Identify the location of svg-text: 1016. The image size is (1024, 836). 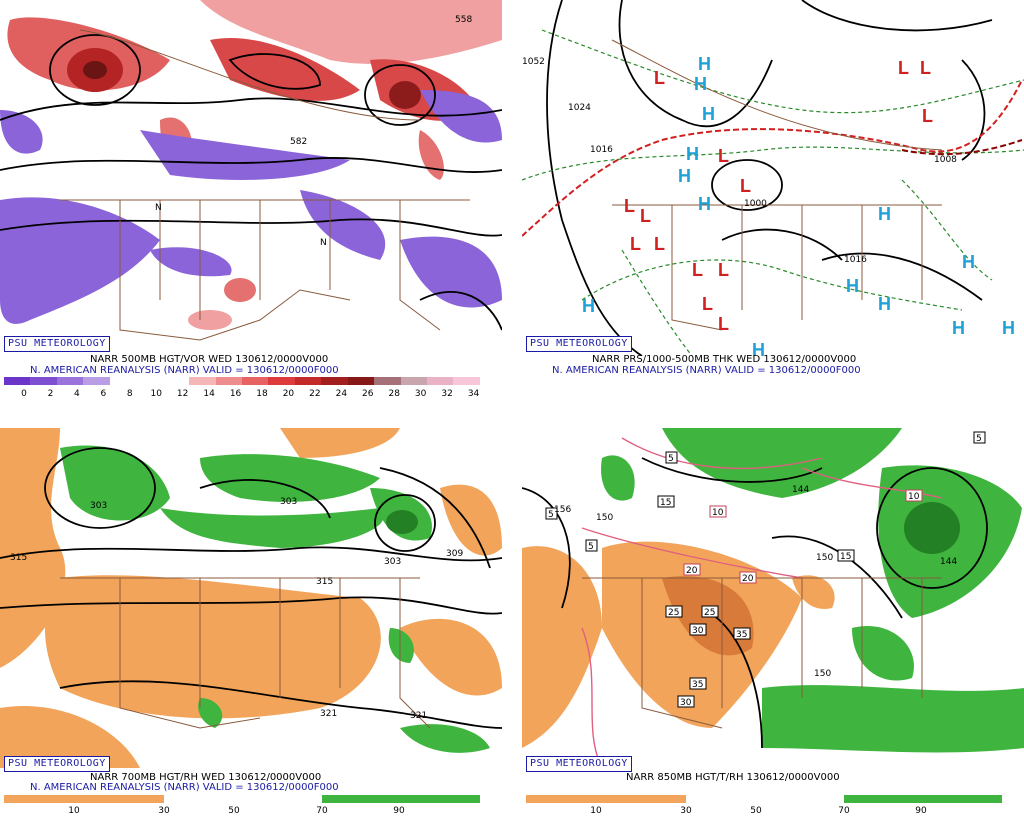
(855, 260).